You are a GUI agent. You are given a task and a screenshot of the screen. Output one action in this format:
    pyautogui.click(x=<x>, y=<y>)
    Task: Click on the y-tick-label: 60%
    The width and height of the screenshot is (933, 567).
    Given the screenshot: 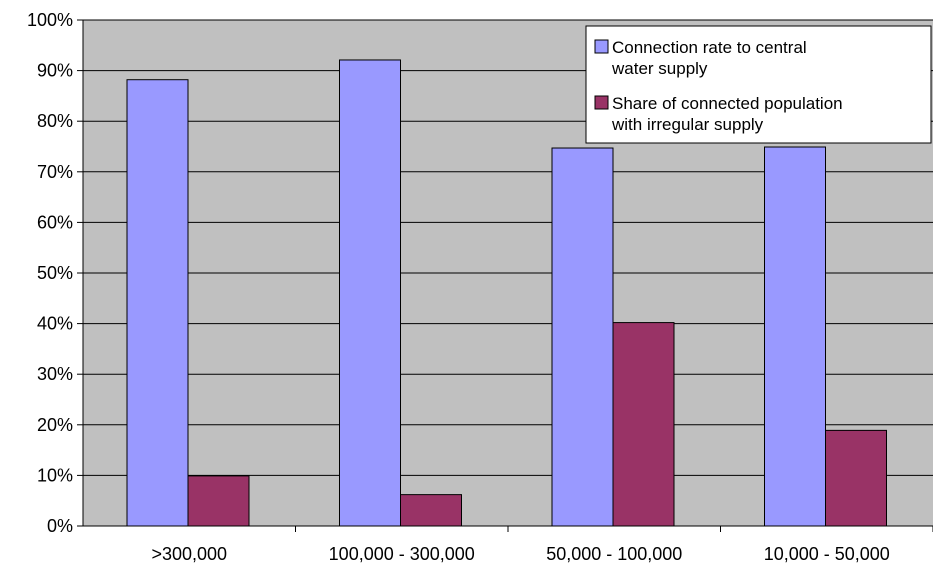 What is the action you would take?
    pyautogui.click(x=55, y=222)
    